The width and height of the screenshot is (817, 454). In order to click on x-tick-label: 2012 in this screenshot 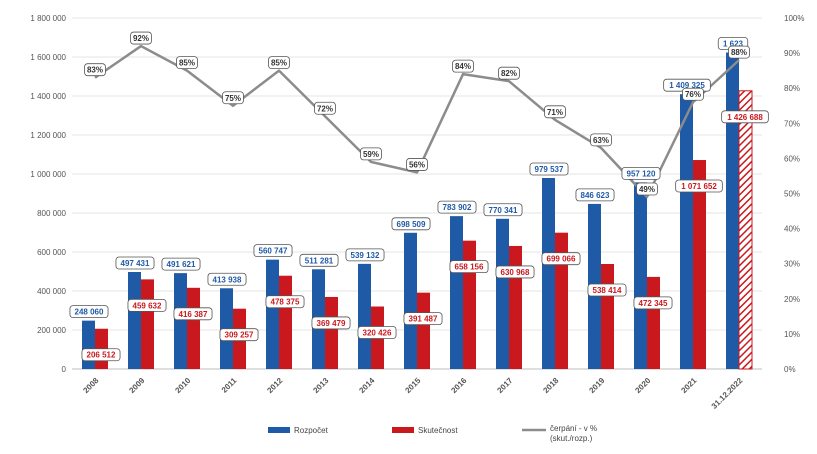, I will do `click(274, 385)`.